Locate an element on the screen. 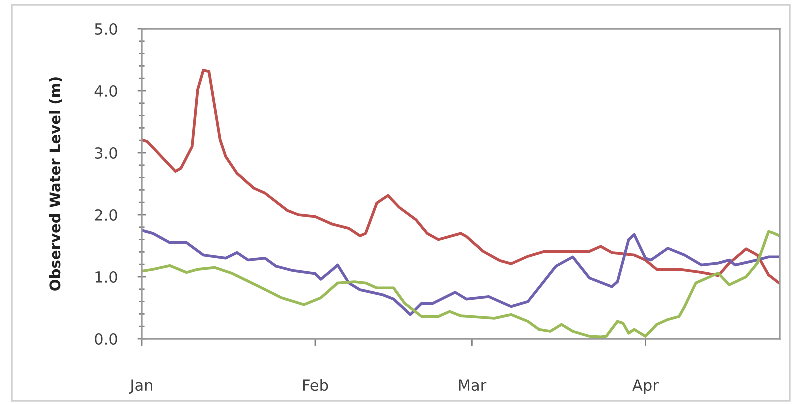  y-tick-label: 2.0 is located at coordinates (106, 215).